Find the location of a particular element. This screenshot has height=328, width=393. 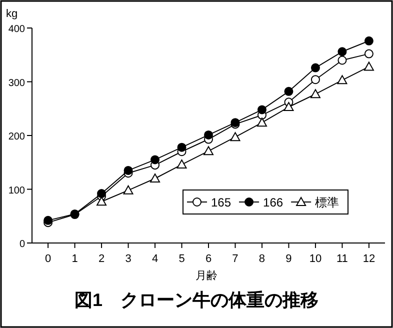

x-tick-label: 8 is located at coordinates (262, 259).